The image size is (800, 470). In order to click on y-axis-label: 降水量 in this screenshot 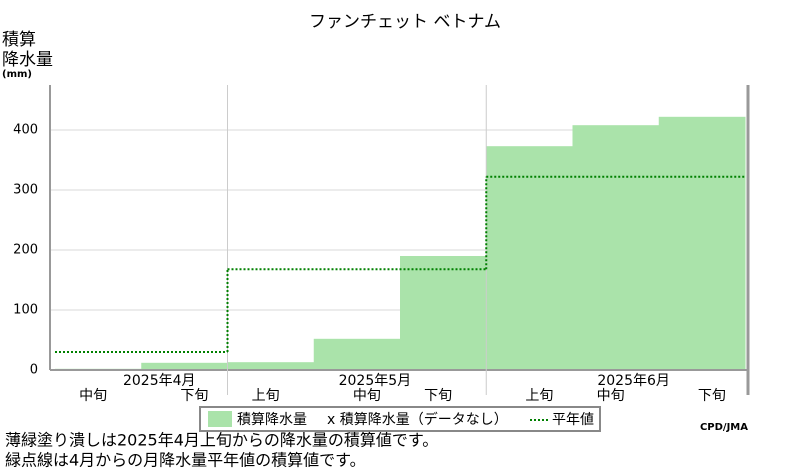, I will do `click(27, 60)`.